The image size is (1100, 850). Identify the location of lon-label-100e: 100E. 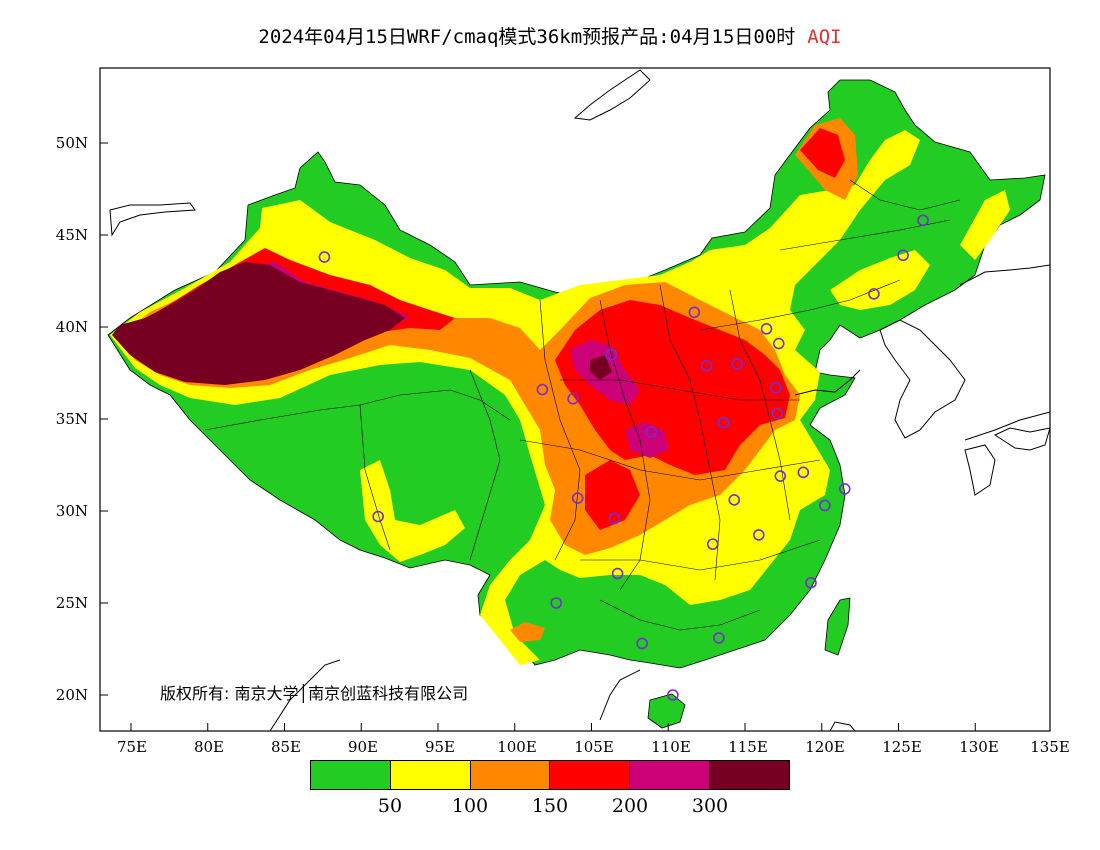
(517, 747).